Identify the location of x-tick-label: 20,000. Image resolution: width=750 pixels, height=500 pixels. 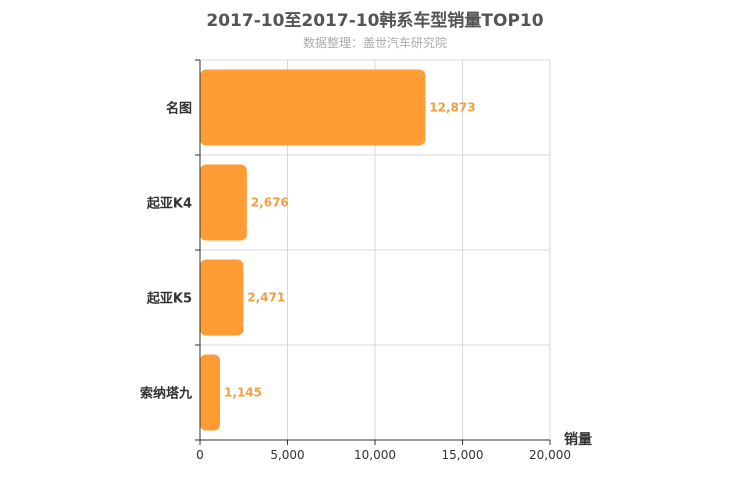
(550, 455).